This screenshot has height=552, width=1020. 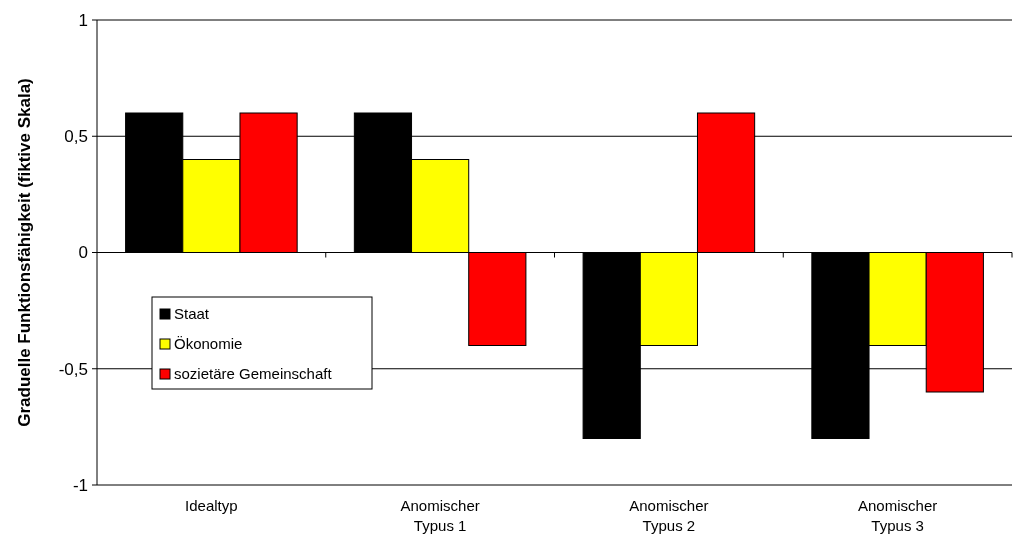 I want to click on y-tick-label: -1, so click(x=80, y=485).